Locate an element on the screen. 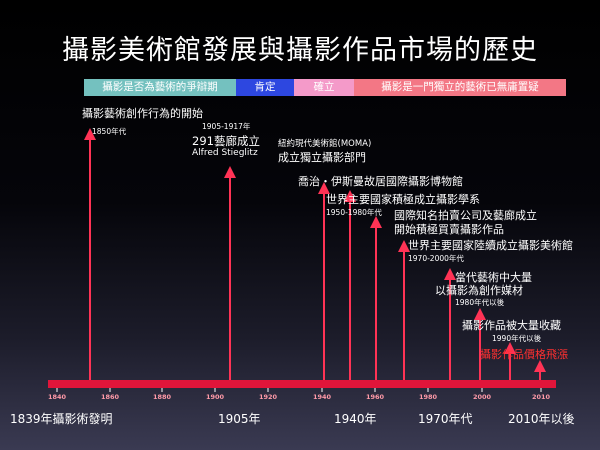 This screenshot has width=600, height=450. axis-tick-label: 2000 is located at coordinates (482, 397).